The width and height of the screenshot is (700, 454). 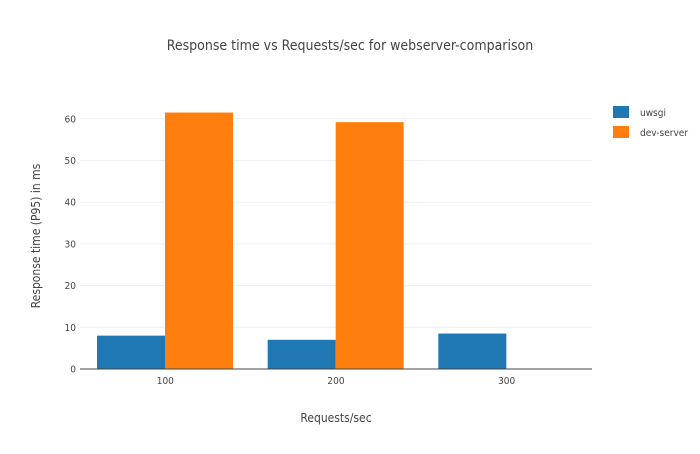 What do you see at coordinates (621, 112) in the screenshot?
I see `legend-swatch-uwsgi` at bounding box center [621, 112].